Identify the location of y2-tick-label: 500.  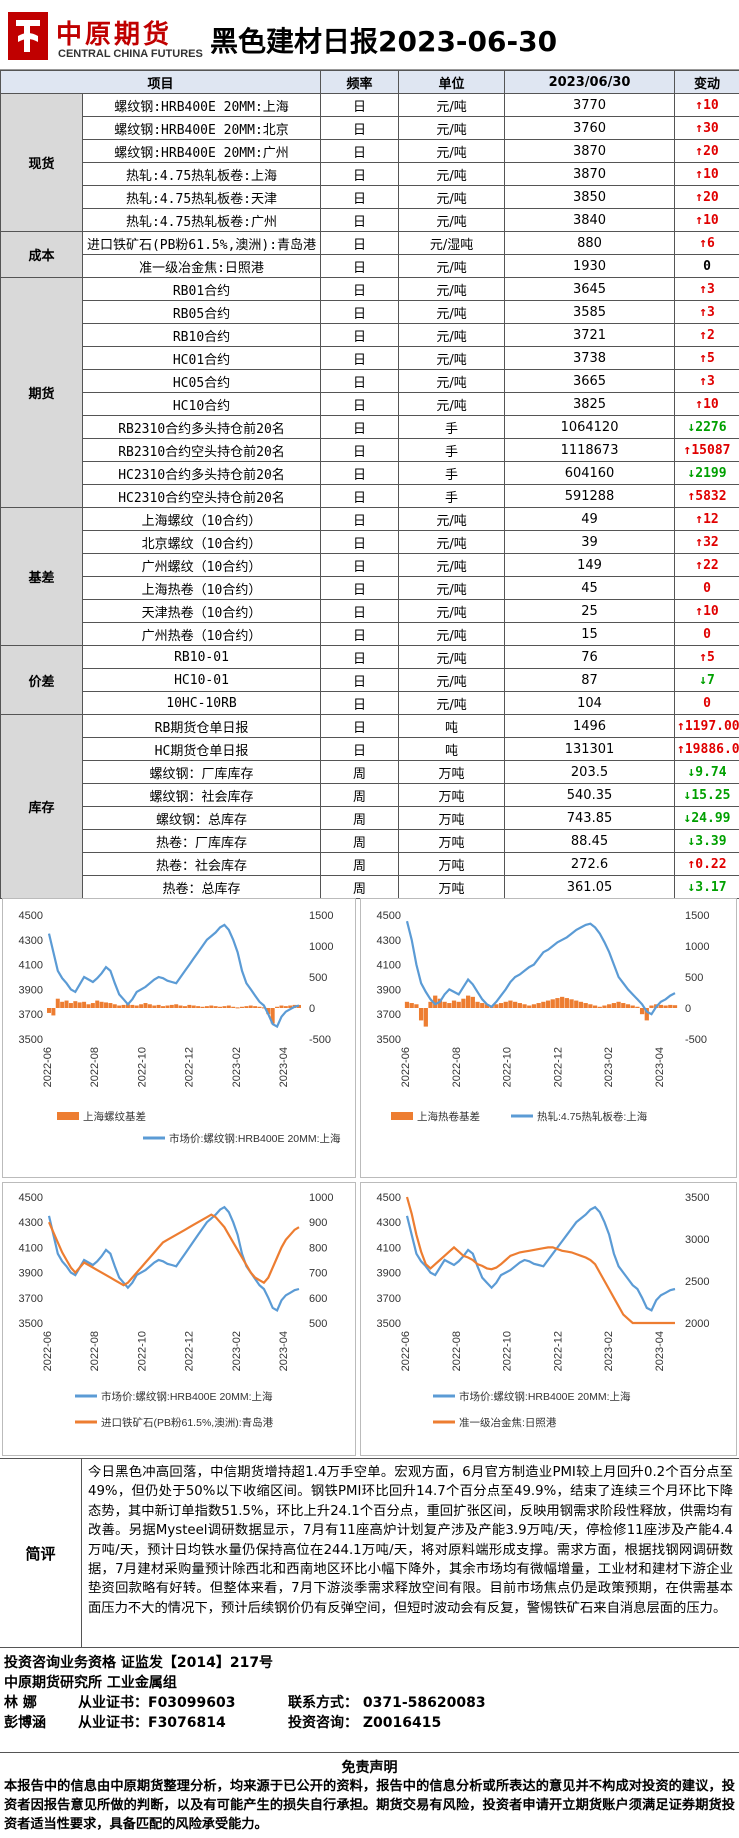
(318, 1324).